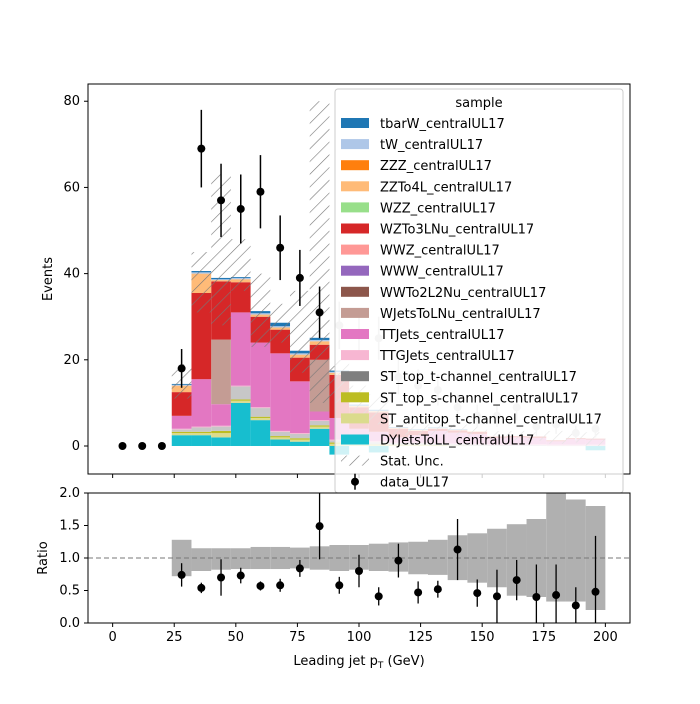 The height and width of the screenshot is (704, 700). Describe the element at coordinates (174, 637) in the screenshot. I see `x-tick-label: 25` at that location.